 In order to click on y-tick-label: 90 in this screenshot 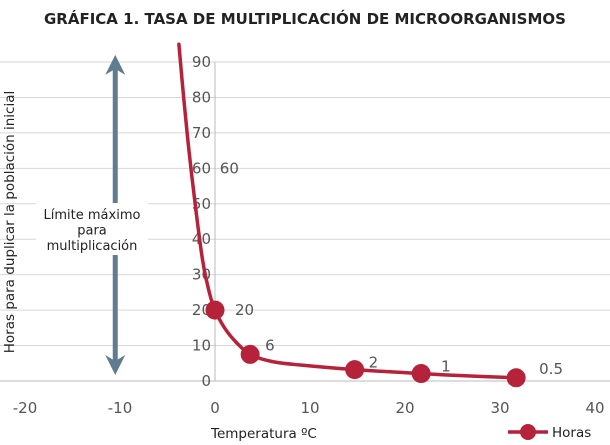, I will do `click(201, 62)`.